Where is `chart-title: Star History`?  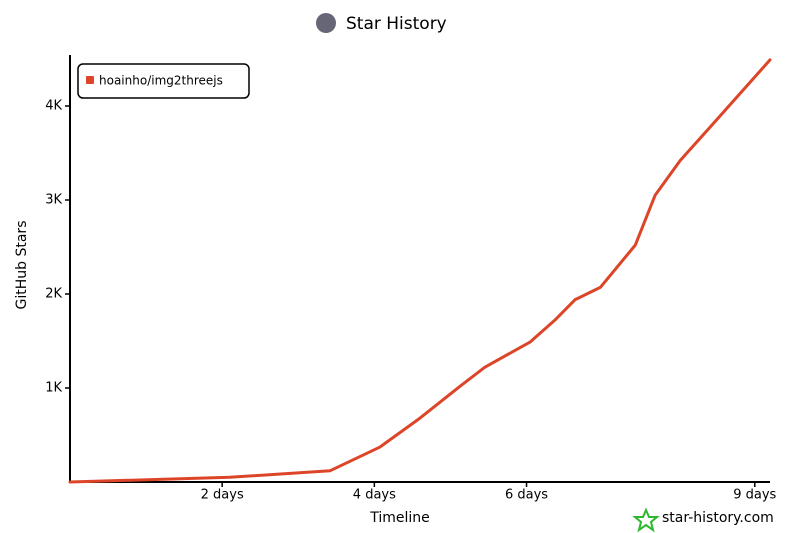 chart-title: Star History is located at coordinates (396, 24).